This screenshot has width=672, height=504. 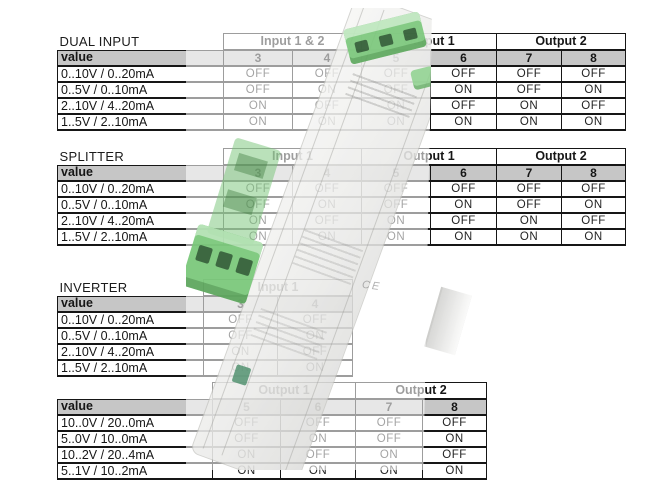 I want to click on range-label-cell: 2..10V / 4..20mA, so click(x=140, y=106).